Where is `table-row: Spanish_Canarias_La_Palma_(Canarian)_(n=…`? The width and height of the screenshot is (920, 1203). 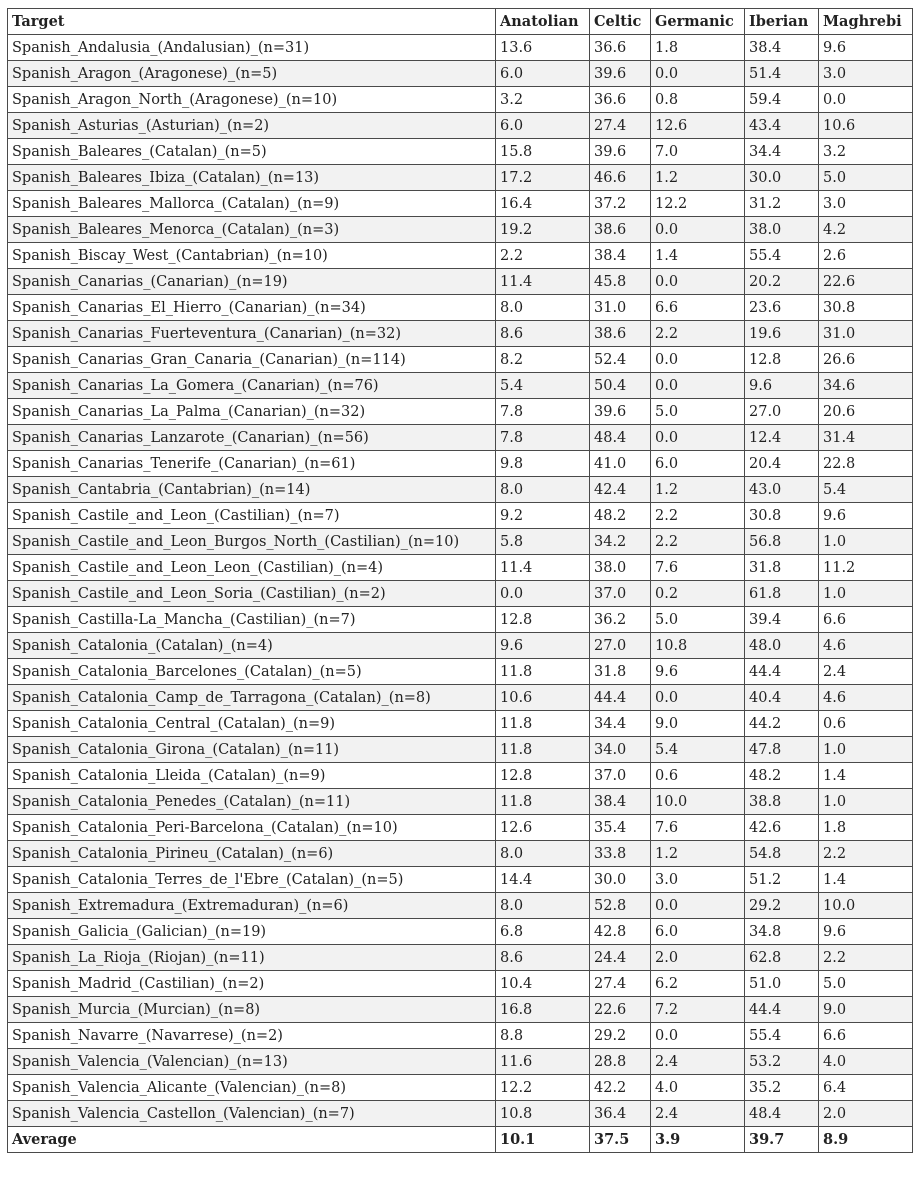 table-row: Spanish_Canarias_La_Palma_(Canarian)_(n=… is located at coordinates (460, 411).